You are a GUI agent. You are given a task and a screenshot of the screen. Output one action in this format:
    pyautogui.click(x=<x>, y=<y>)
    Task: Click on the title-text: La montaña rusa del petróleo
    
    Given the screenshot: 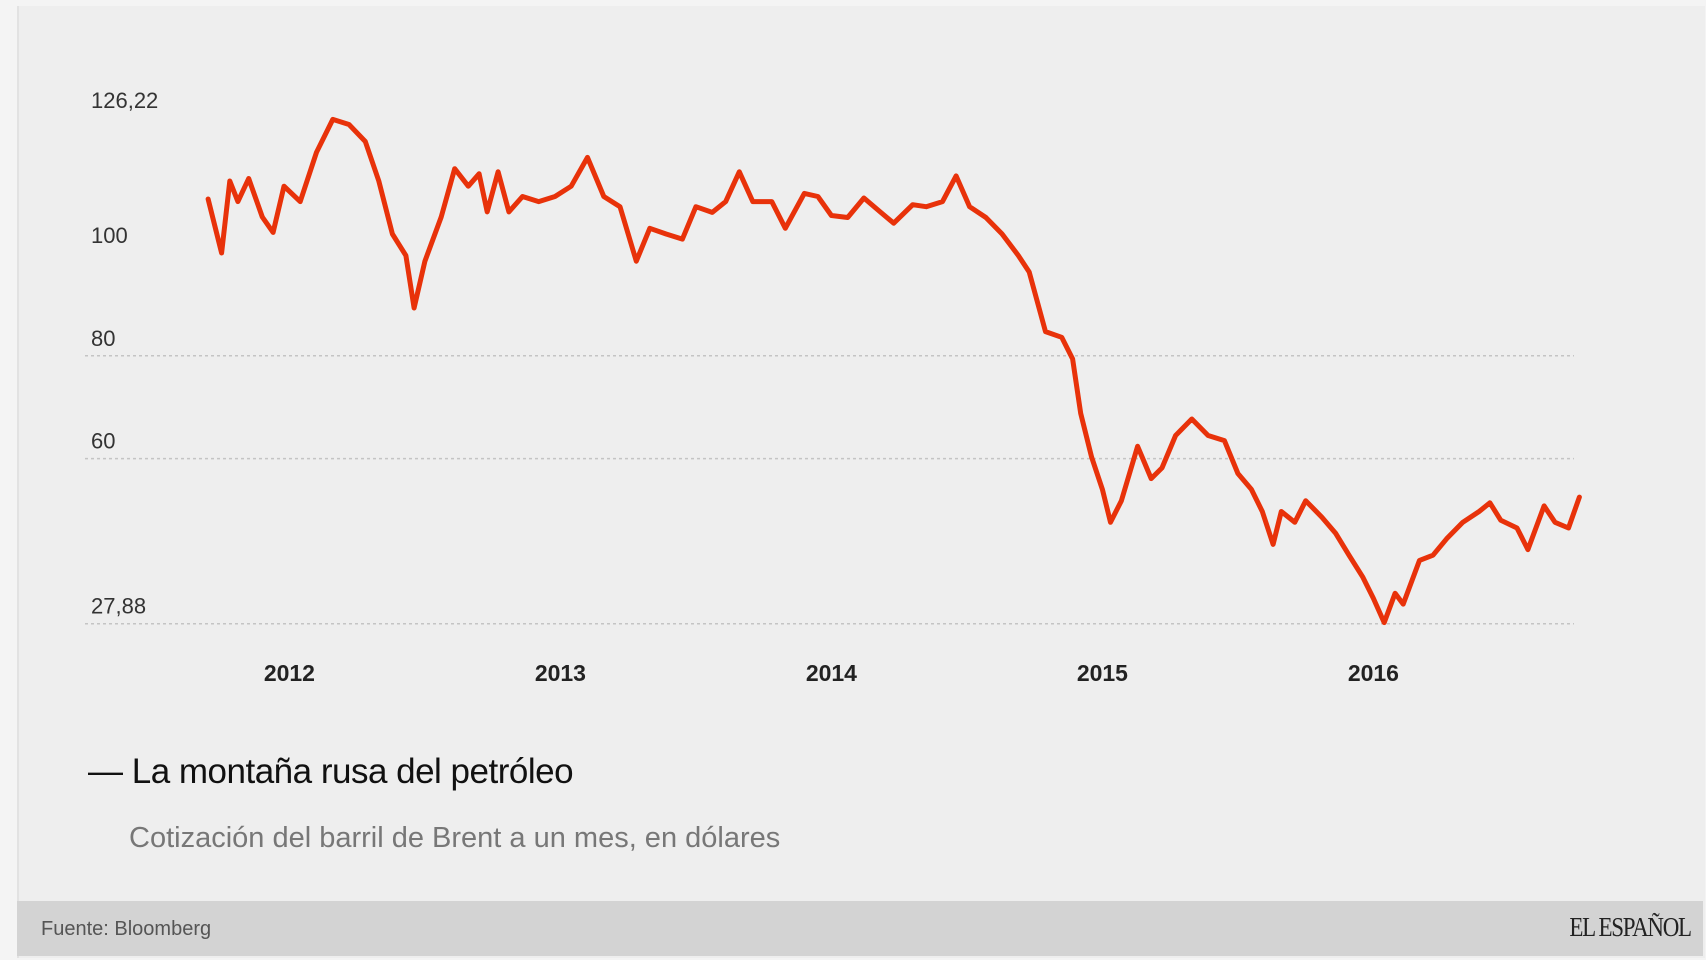 What is the action you would take?
    pyautogui.click(x=352, y=771)
    